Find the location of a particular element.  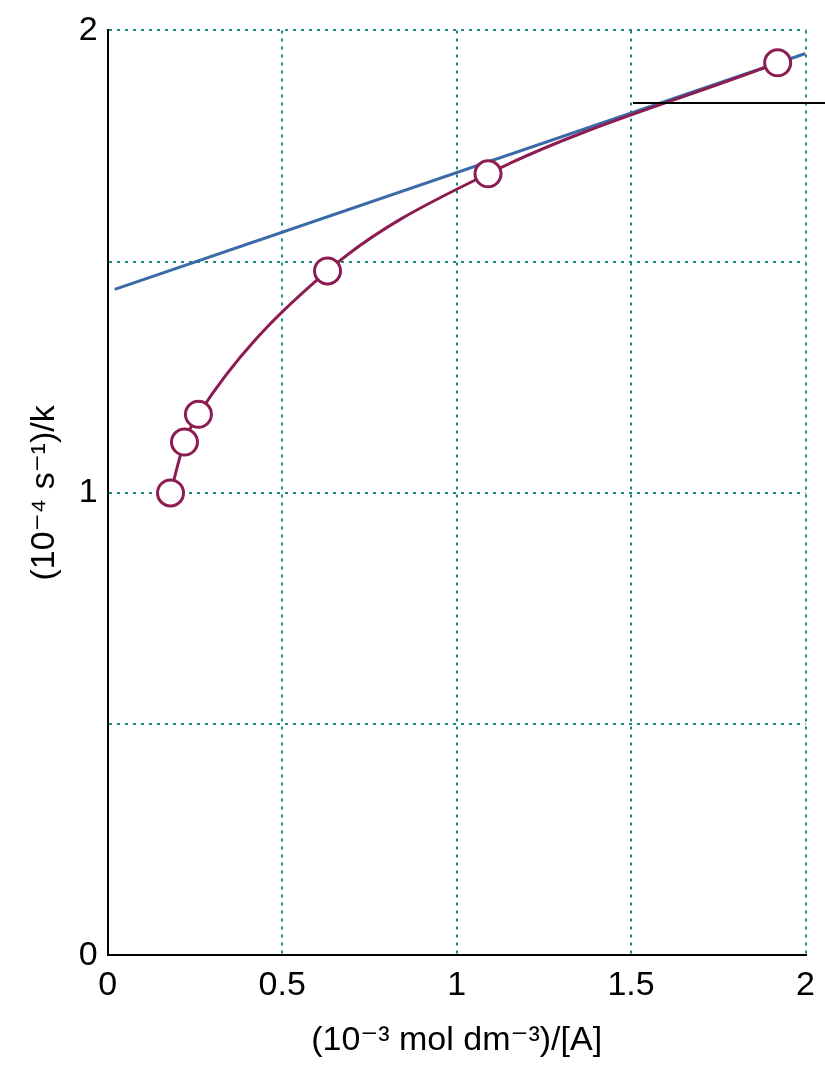

x-tick-label: 0.5 is located at coordinates (282, 983).